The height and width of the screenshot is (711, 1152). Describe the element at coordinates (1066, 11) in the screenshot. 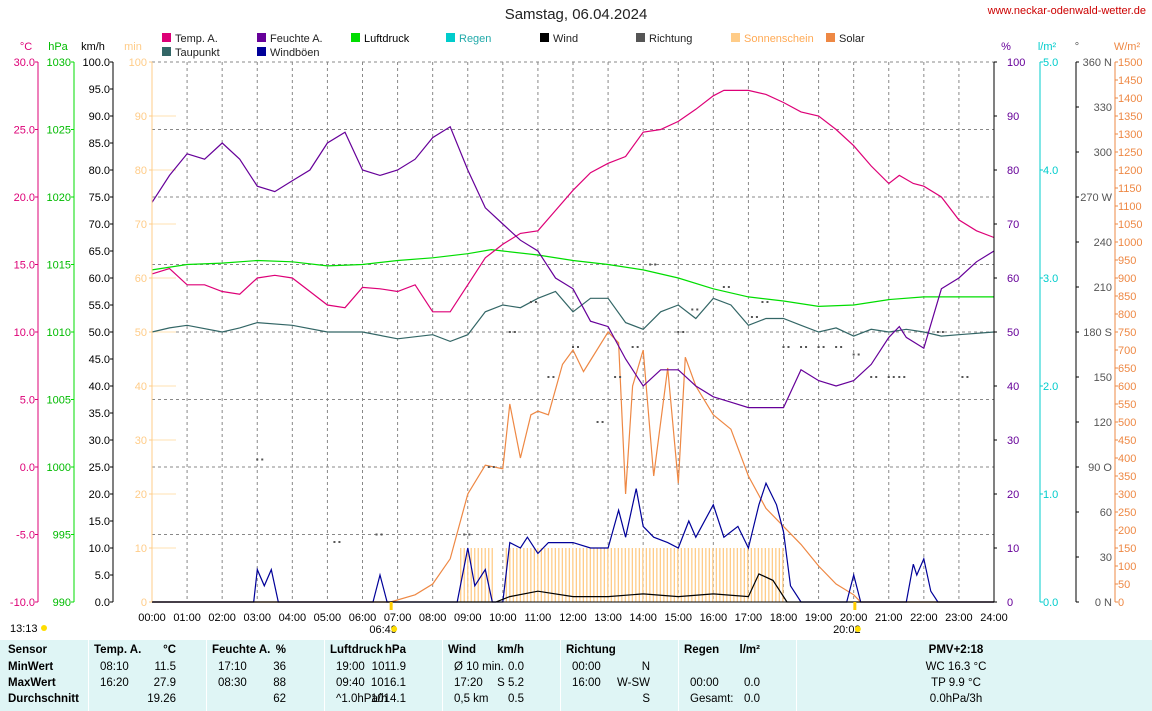

I see `website-link: www.neckar-odenwald-wetter.de` at that location.